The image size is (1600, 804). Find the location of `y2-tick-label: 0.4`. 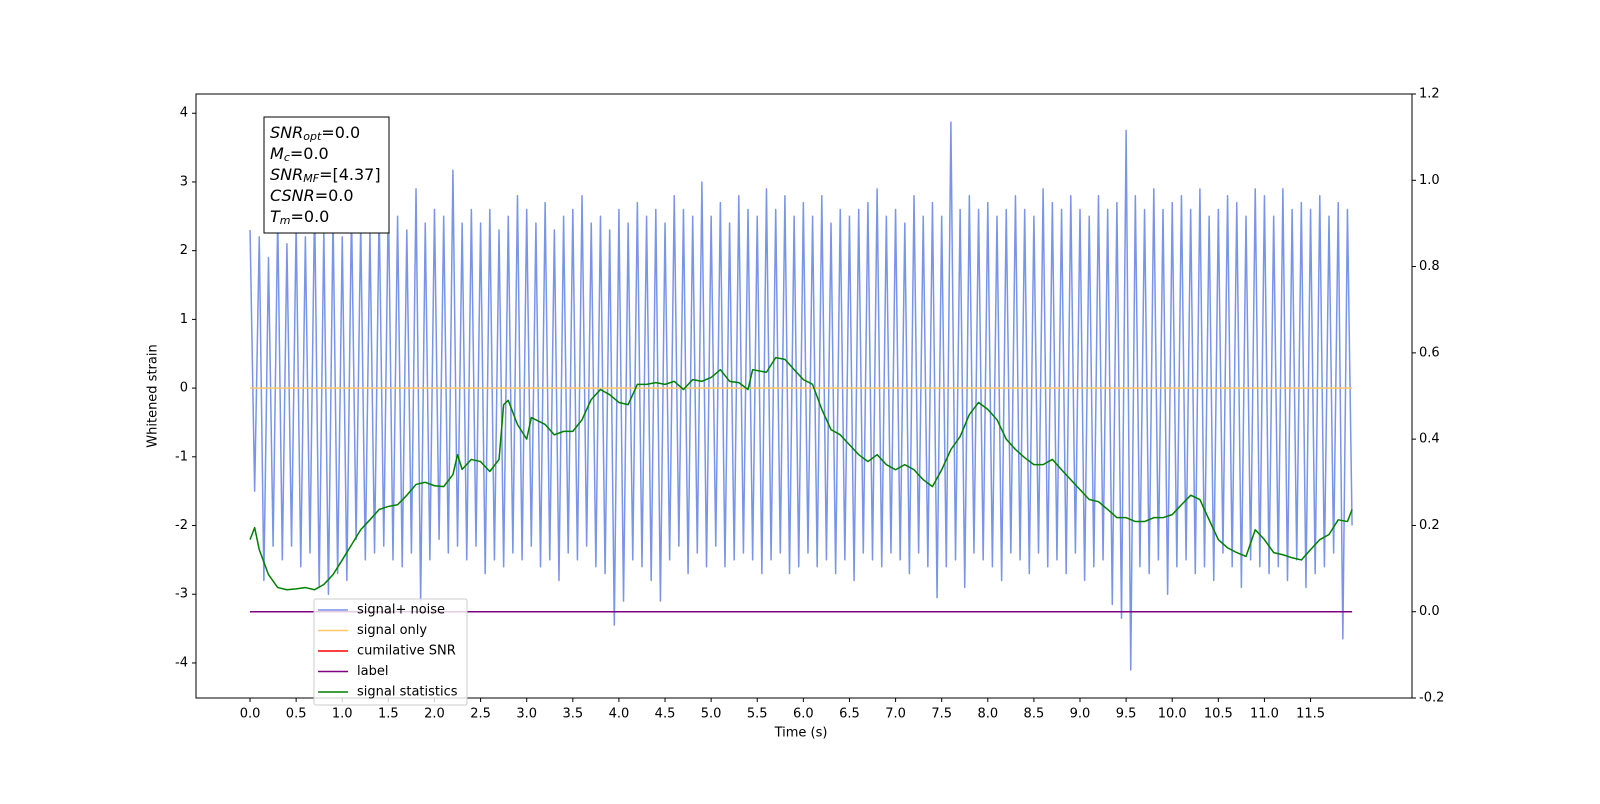

y2-tick-label: 0.4 is located at coordinates (1429, 439).